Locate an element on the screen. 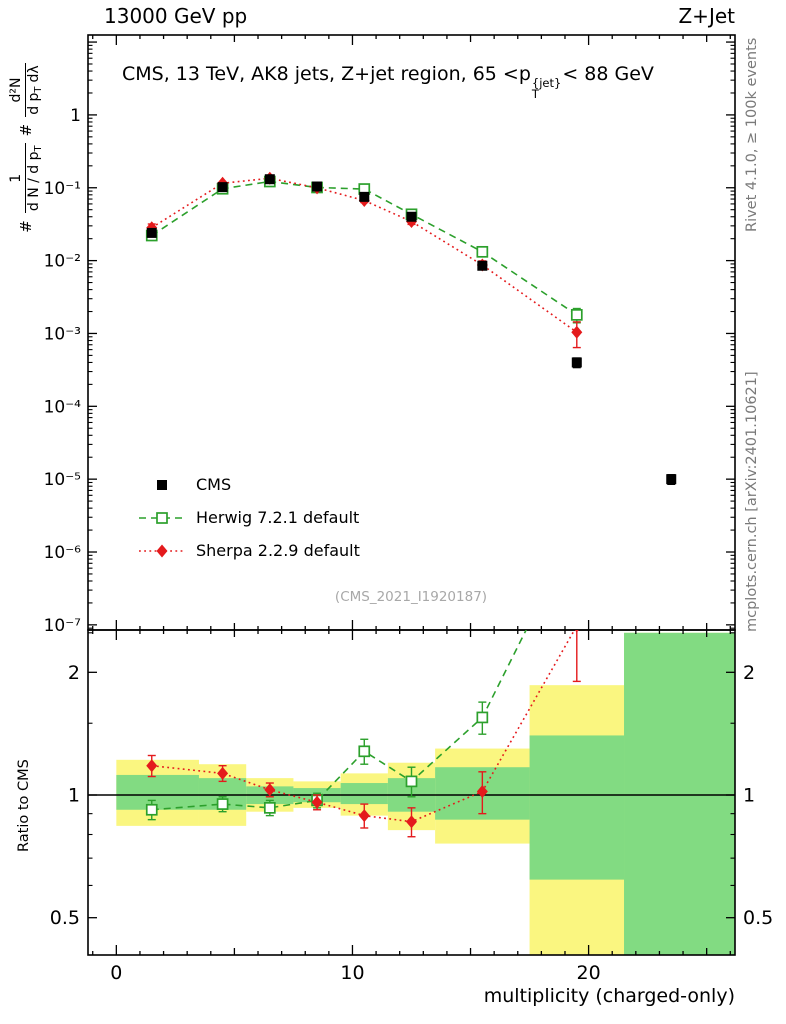 This screenshot has height=1024, width=786. mcplots-arxiv-caption: mcplots.cern.ch [arXiv:2401.10621] is located at coordinates (752, 501).